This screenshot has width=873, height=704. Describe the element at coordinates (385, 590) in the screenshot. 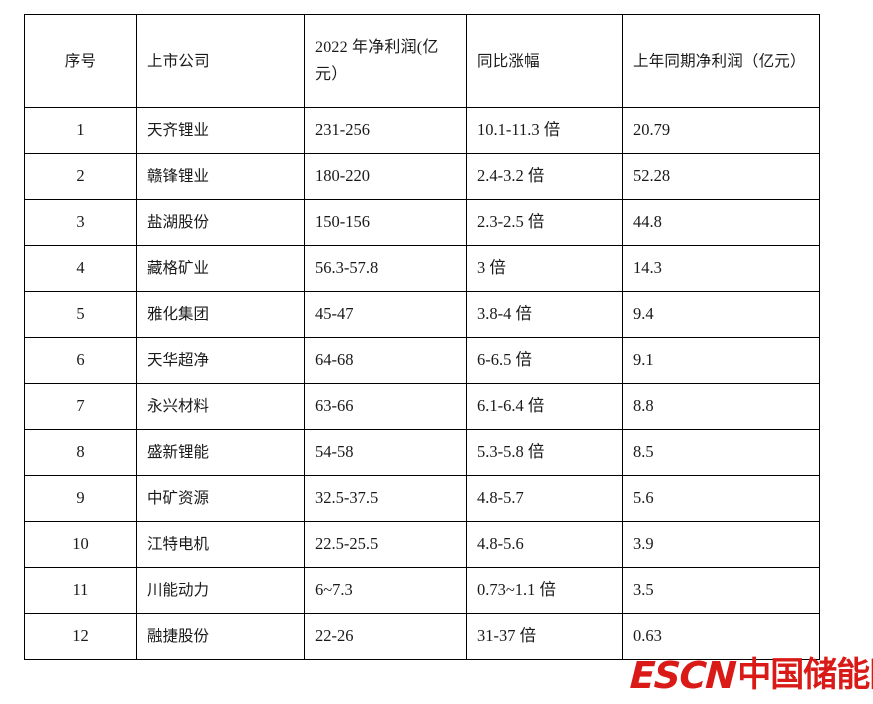

I see `cell-profit-2022: 6~7.3` at that location.